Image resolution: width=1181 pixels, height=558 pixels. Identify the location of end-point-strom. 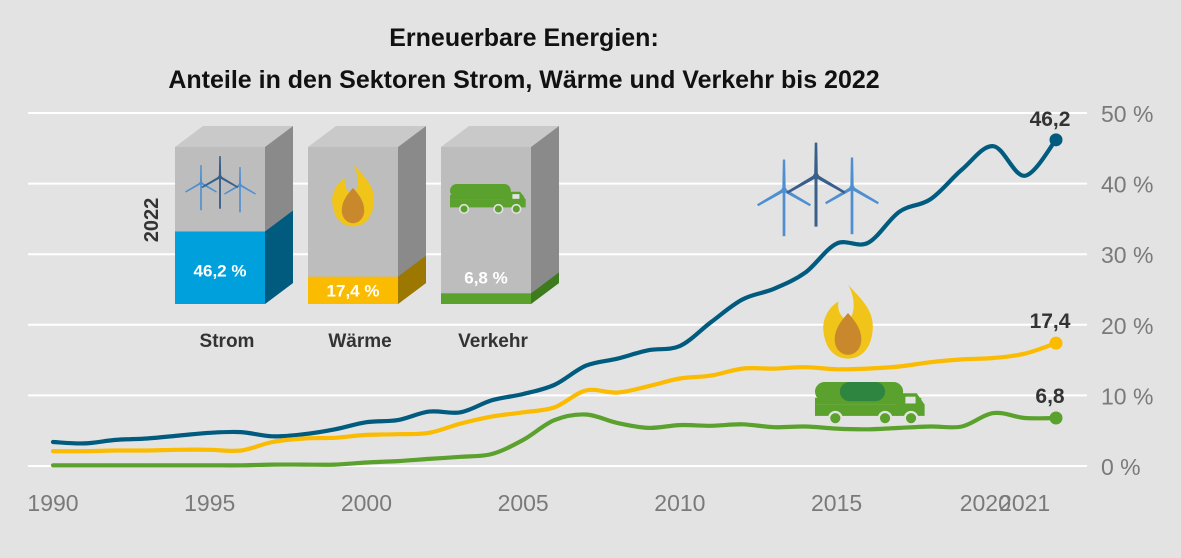
(1056, 140).